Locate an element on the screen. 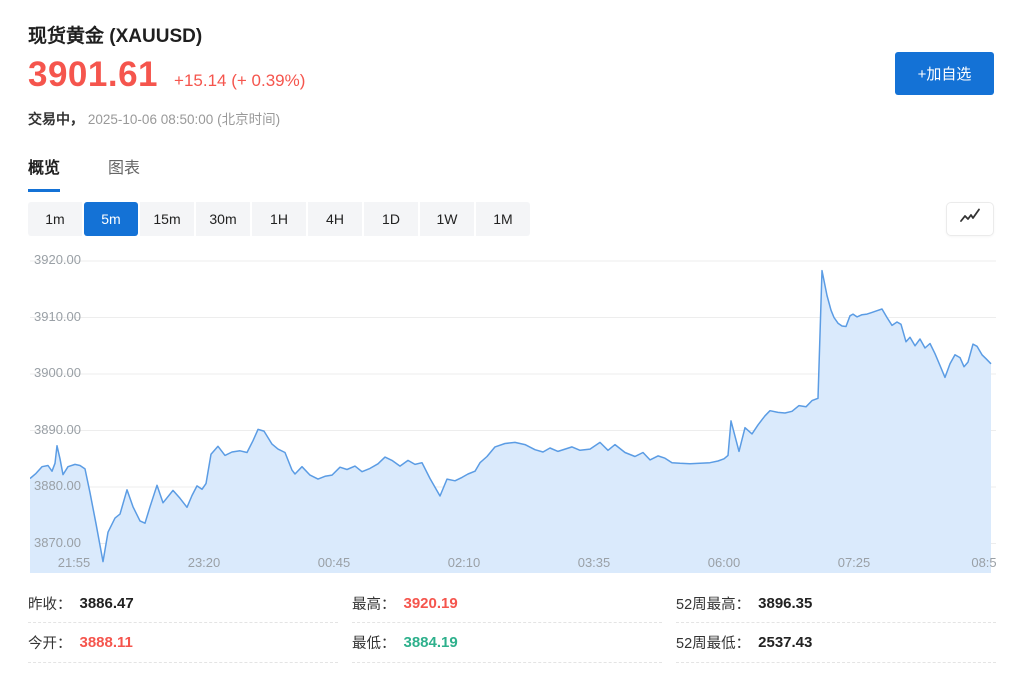 The height and width of the screenshot is (679, 1024). range-button-1H: 1H is located at coordinates (279, 219).